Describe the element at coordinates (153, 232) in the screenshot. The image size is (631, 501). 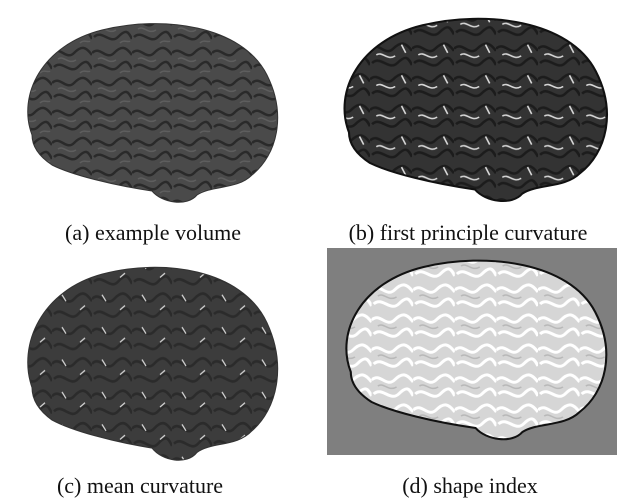
I see `caption: (a) example volume` at that location.